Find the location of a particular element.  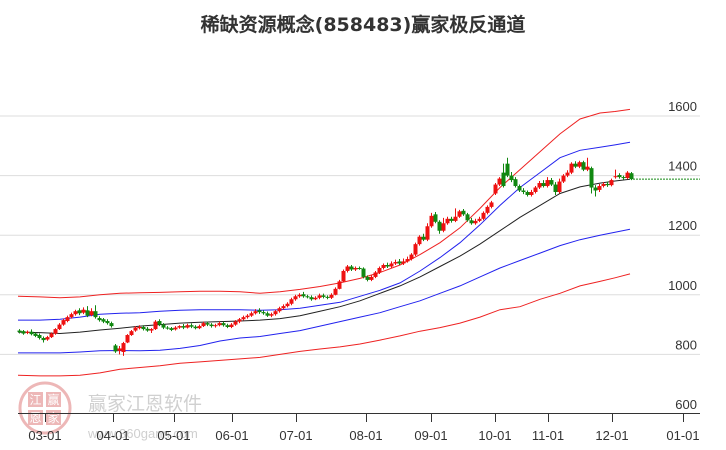

watermark-logo-char: 恩 is located at coordinates (35, 418).